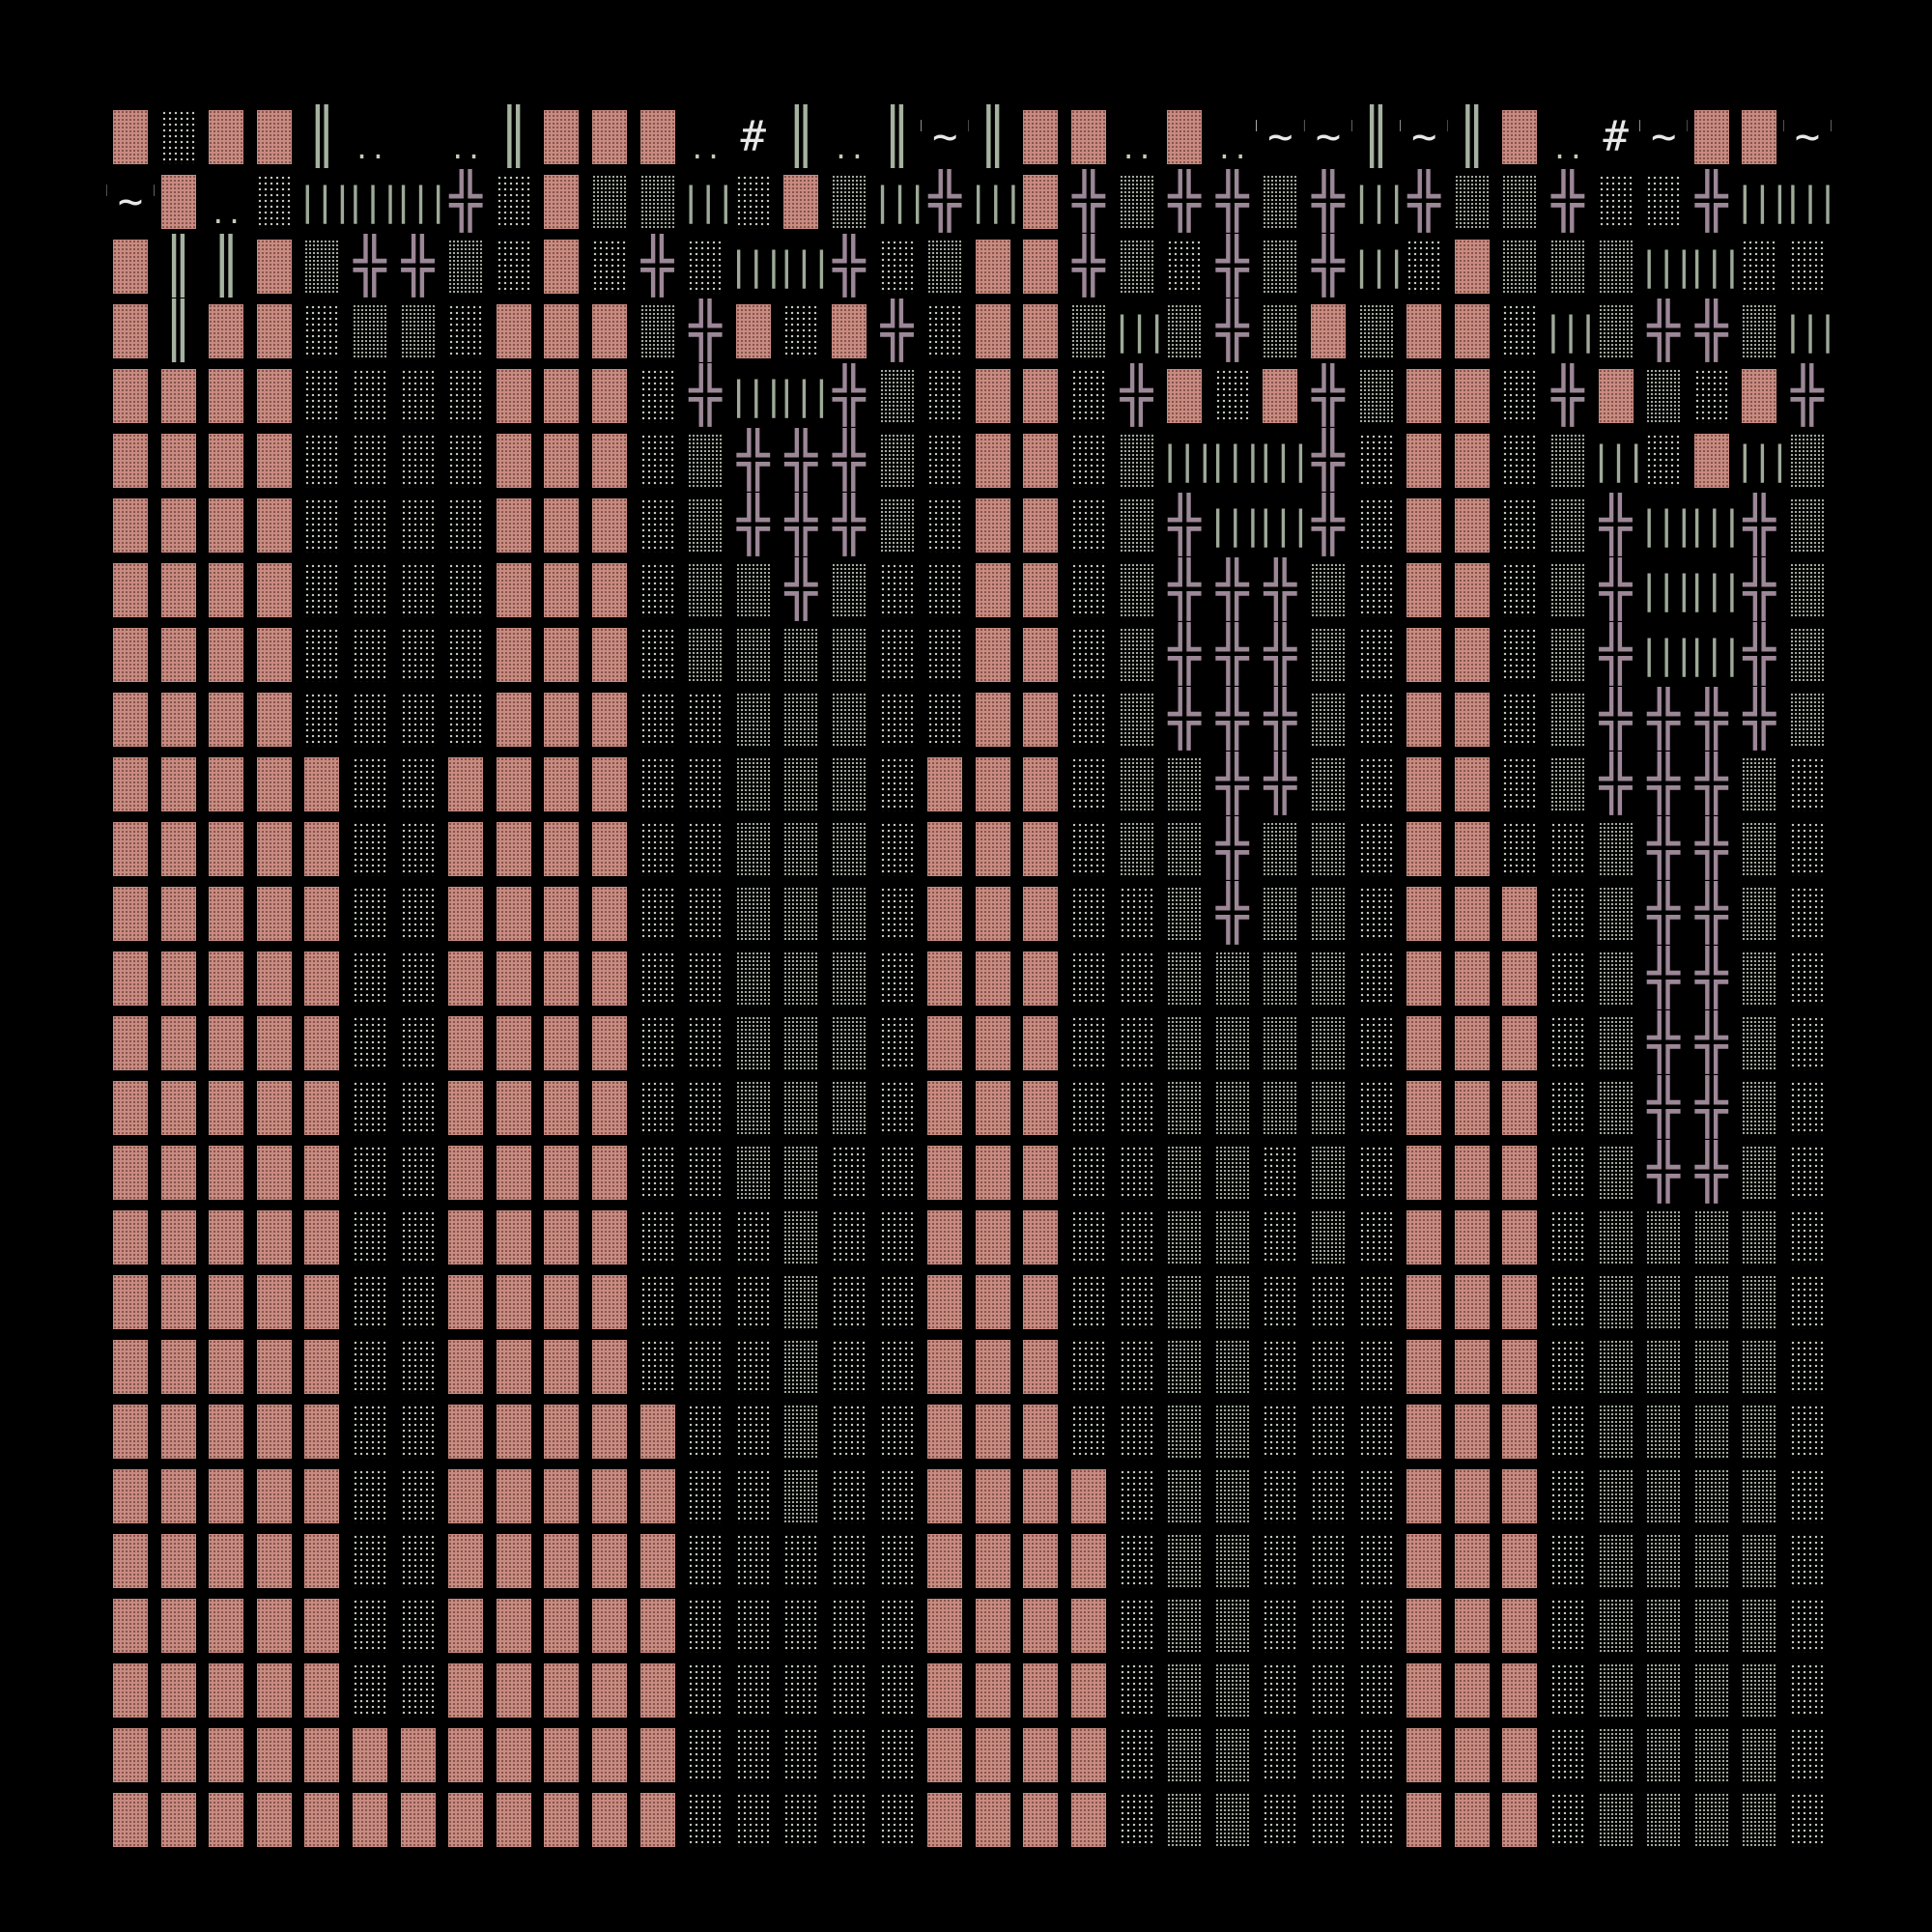  I want to click on tile-glyph: ║, so click(178, 266).